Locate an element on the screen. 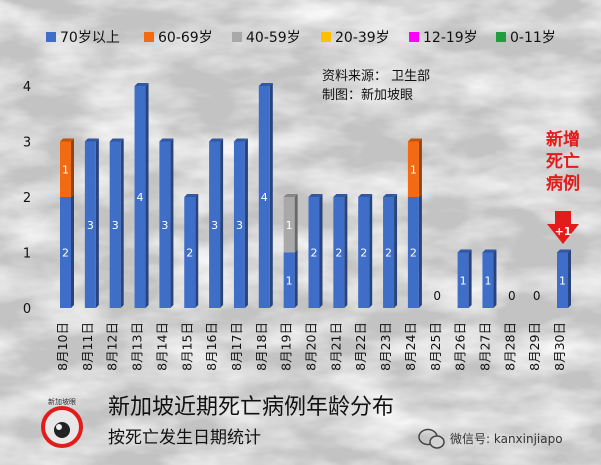  x-tick-label: 8月23日 is located at coordinates (385, 346).